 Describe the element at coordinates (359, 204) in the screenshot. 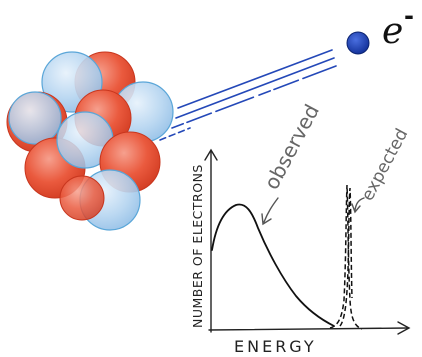

I see `expected-arrow` at that location.